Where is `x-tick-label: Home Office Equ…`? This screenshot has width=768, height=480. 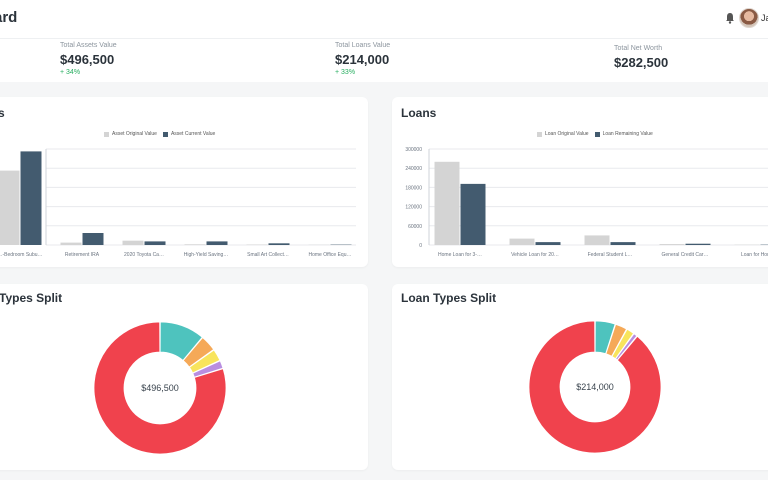 x-tick-label: Home Office Equ… is located at coordinates (330, 255).